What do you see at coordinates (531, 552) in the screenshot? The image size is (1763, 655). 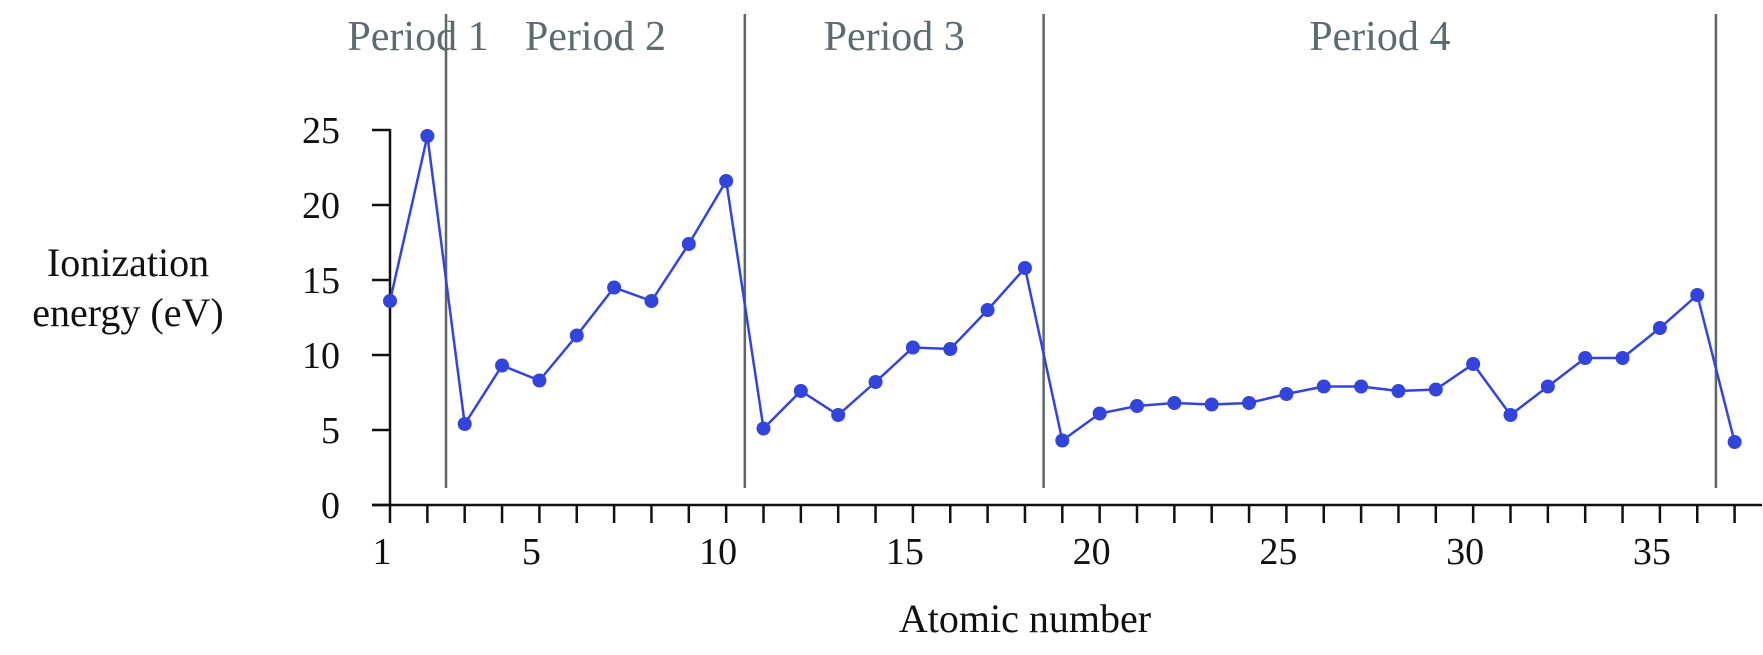 I see `x-tick-label-5: 5` at bounding box center [531, 552].